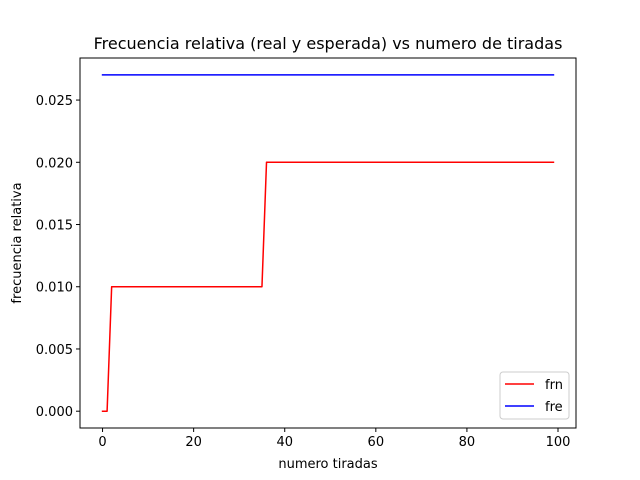 The height and width of the screenshot is (480, 640). What do you see at coordinates (54, 350) in the screenshot?
I see `y-tick-label: 0.005` at bounding box center [54, 350].